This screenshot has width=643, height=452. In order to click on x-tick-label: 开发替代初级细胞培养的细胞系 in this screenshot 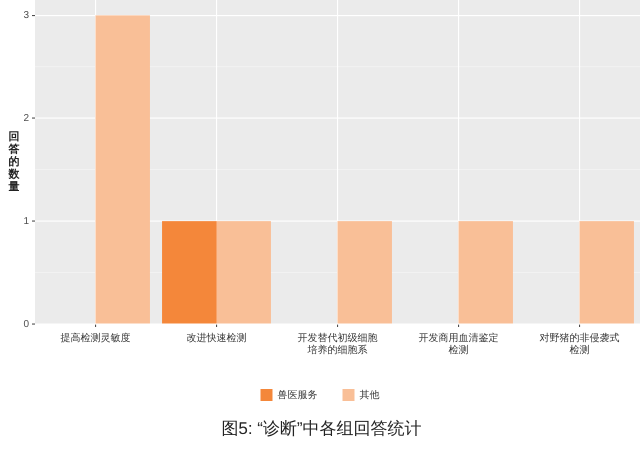, I will do `click(338, 344)`.